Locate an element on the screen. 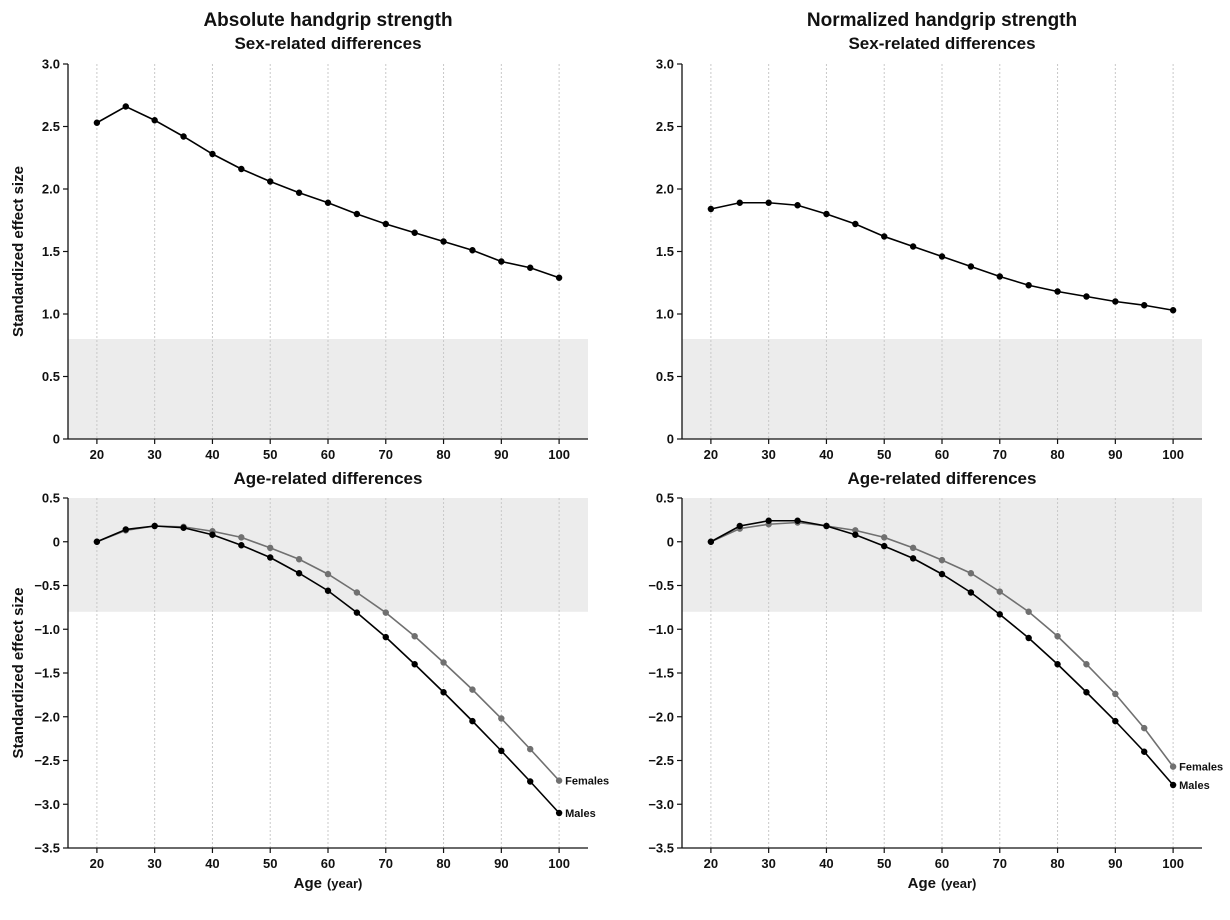 The image size is (1230, 920). series-label-females: Females is located at coordinates (587, 782).